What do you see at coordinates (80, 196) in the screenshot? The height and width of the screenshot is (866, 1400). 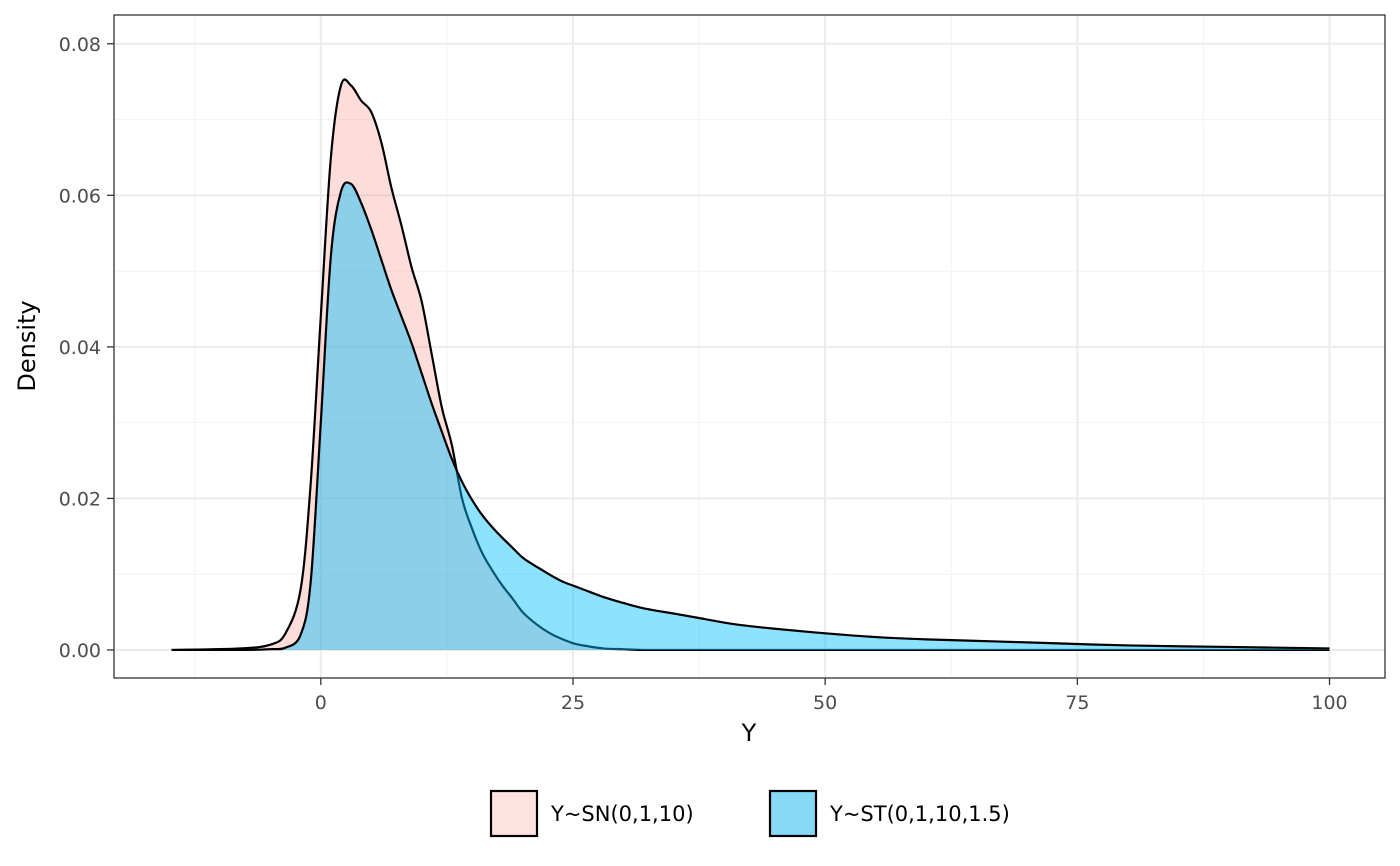 I see `y-tick-label: 0.06` at bounding box center [80, 196].